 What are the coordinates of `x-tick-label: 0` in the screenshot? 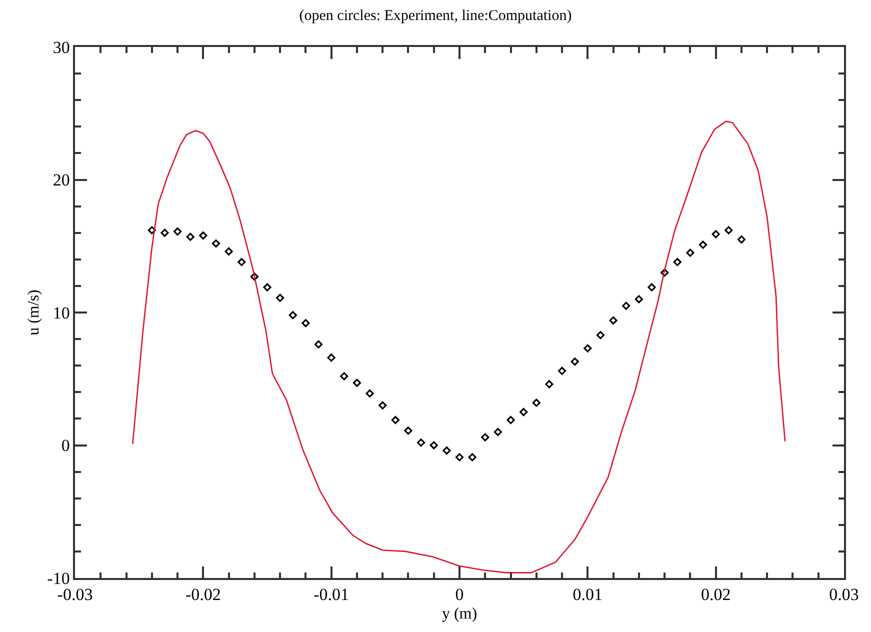 It's located at (459, 594).